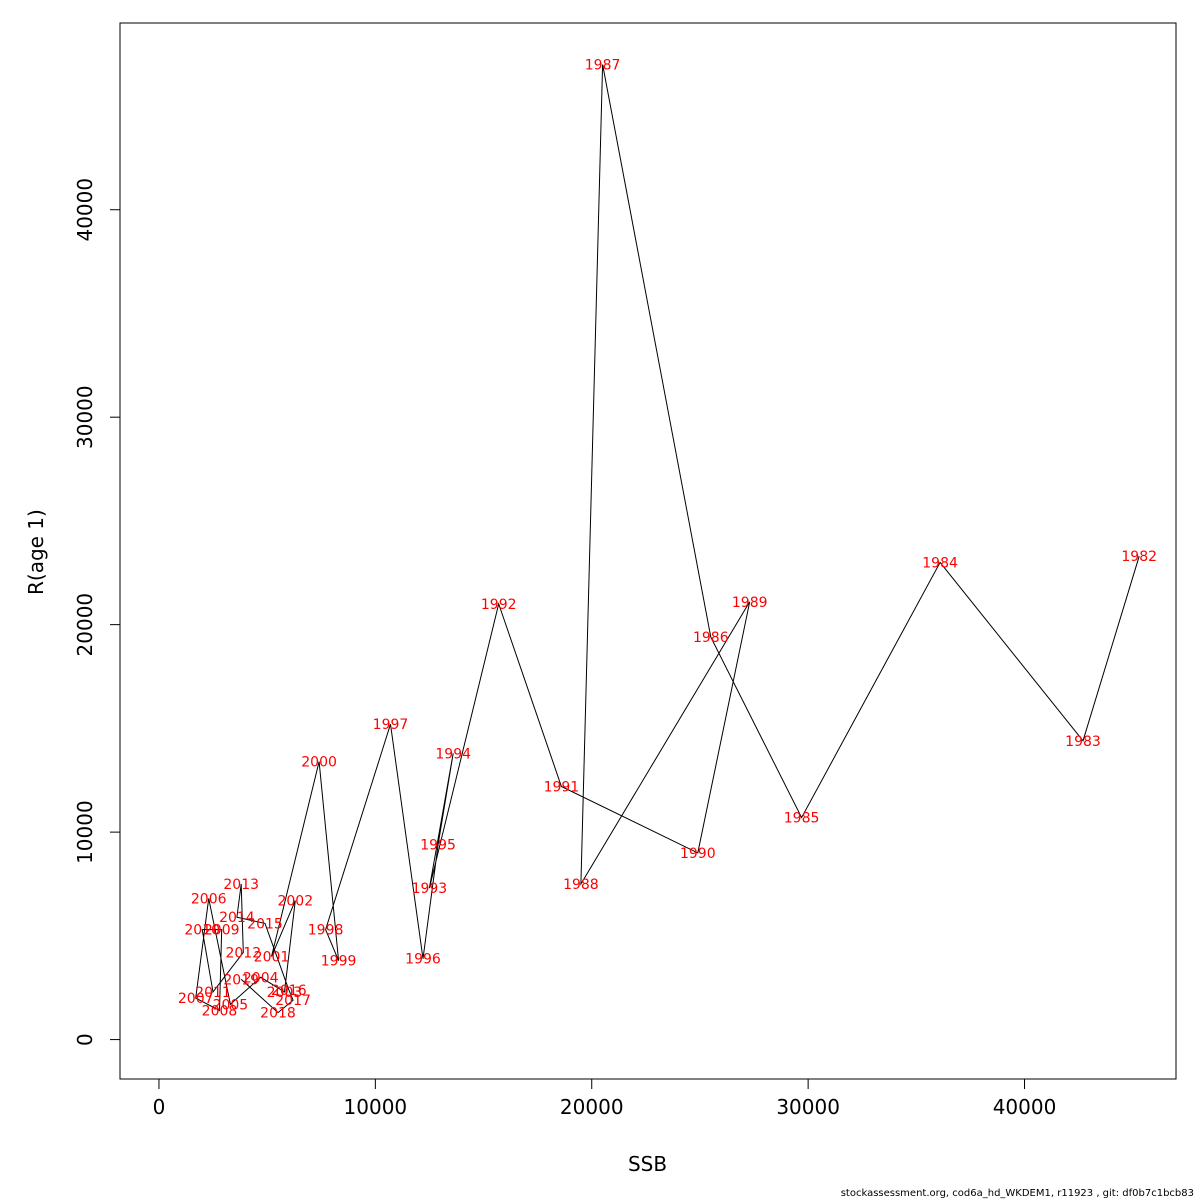 The height and width of the screenshot is (1200, 1200). I want to click on point-label-2014: 2014, so click(237, 918).